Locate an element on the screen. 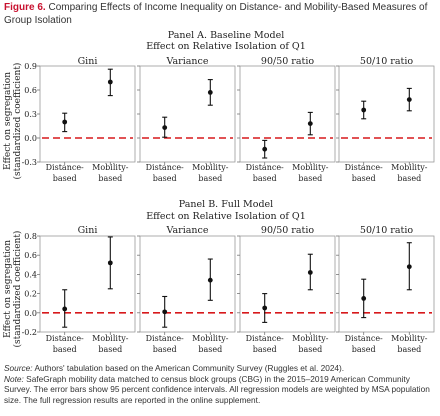 The width and height of the screenshot is (440, 416). panel-b-ytick-label: 0.0 is located at coordinates (30, 313).